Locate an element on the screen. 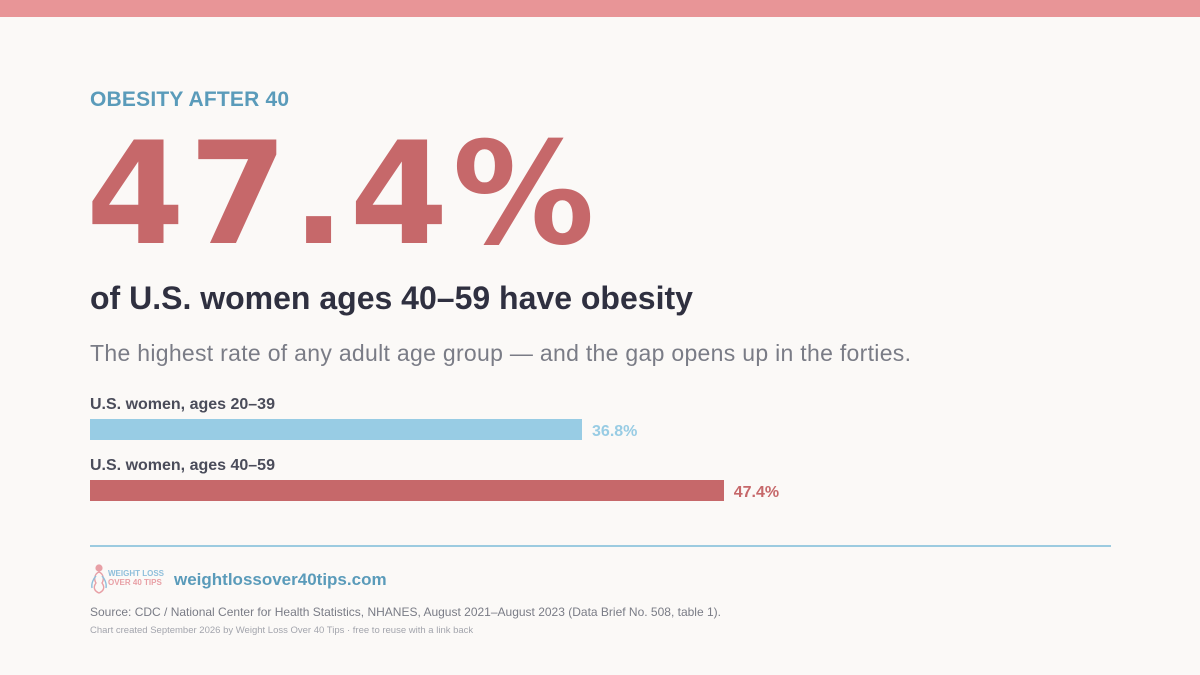 The height and width of the screenshot is (675, 1200). woman-silhouette-icon is located at coordinates (99, 579).